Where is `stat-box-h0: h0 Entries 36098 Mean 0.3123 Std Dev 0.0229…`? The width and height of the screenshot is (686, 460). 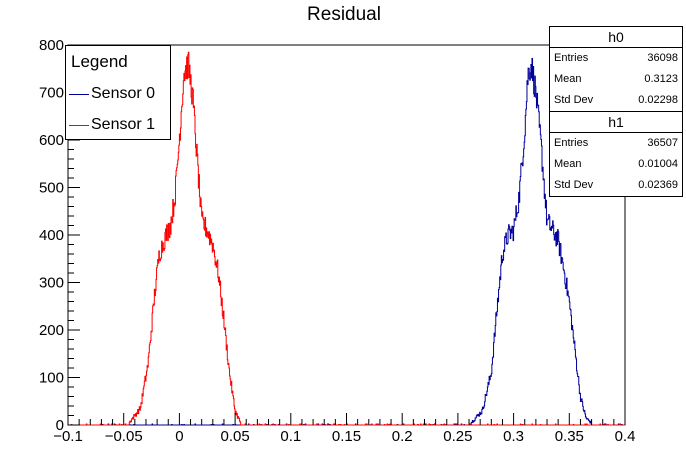
stat-box-h0: h0 Entries 36098 Mean 0.3123 Std Dev 0.0229… is located at coordinates (616, 69).